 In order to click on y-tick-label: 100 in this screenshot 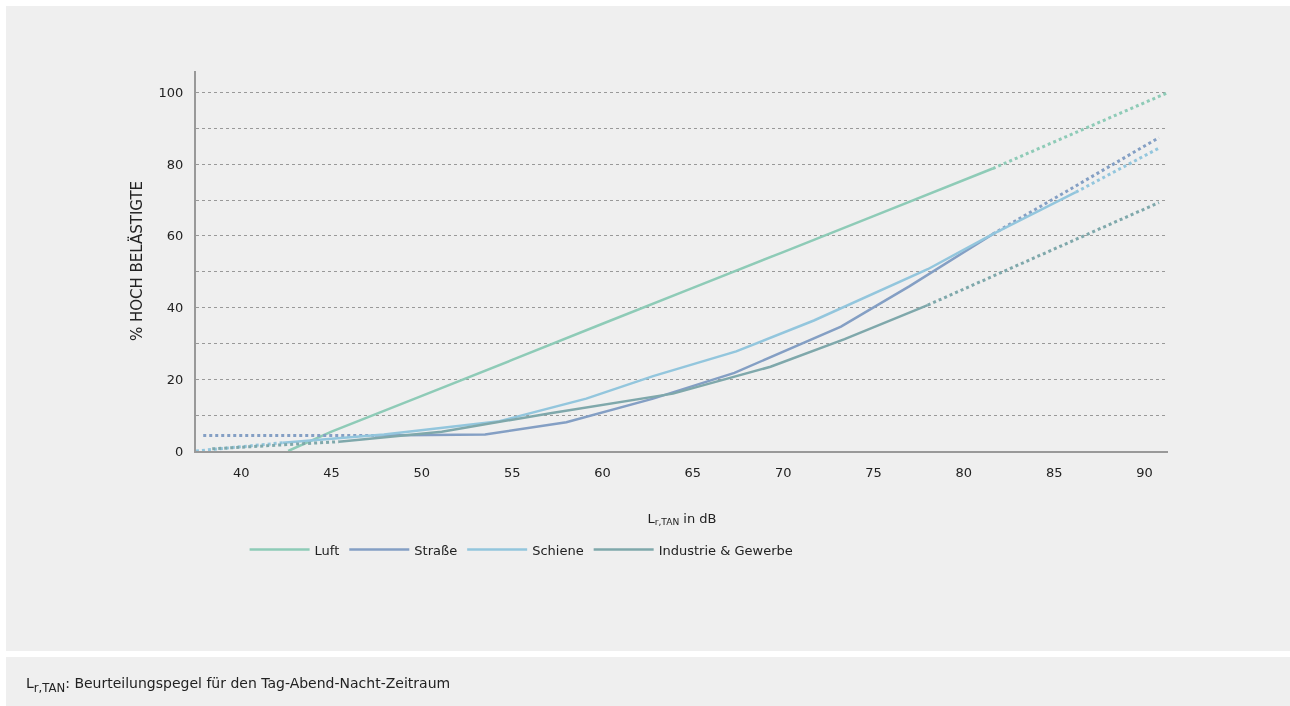, I will do `click(171, 93)`.